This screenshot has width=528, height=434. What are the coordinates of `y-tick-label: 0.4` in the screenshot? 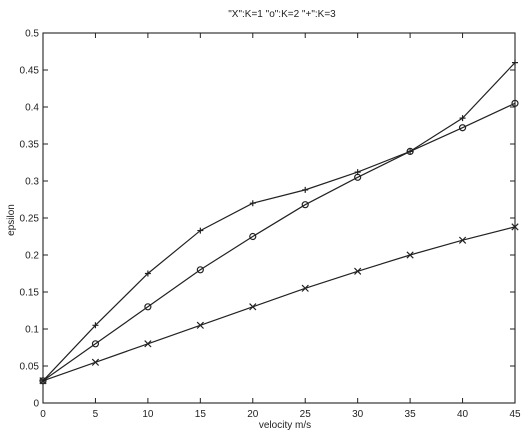 It's located at (32, 108).